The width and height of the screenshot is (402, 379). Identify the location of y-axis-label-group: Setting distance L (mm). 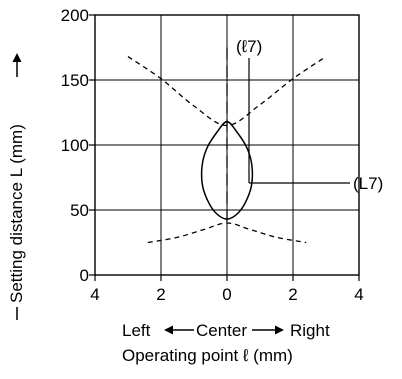
(16, 186).